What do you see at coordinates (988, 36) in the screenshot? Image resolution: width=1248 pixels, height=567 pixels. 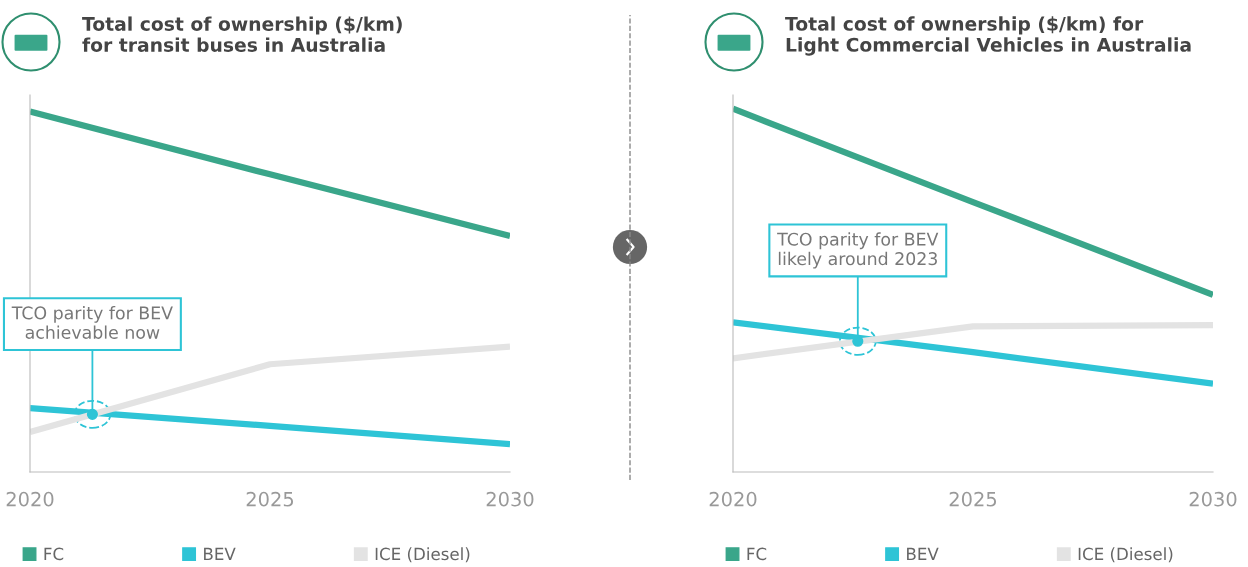 I see `chart-title: Total cost of ownership ($/km) for Light Commercial Vehicles in Australia` at bounding box center [988, 36].